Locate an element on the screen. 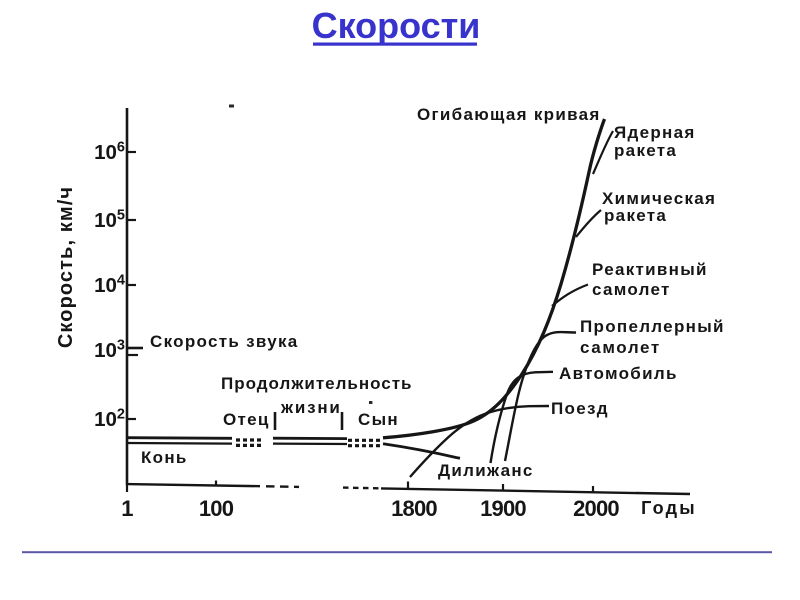 This screenshot has height=600, width=800. svg-text: 10³ is located at coordinates (109, 350).